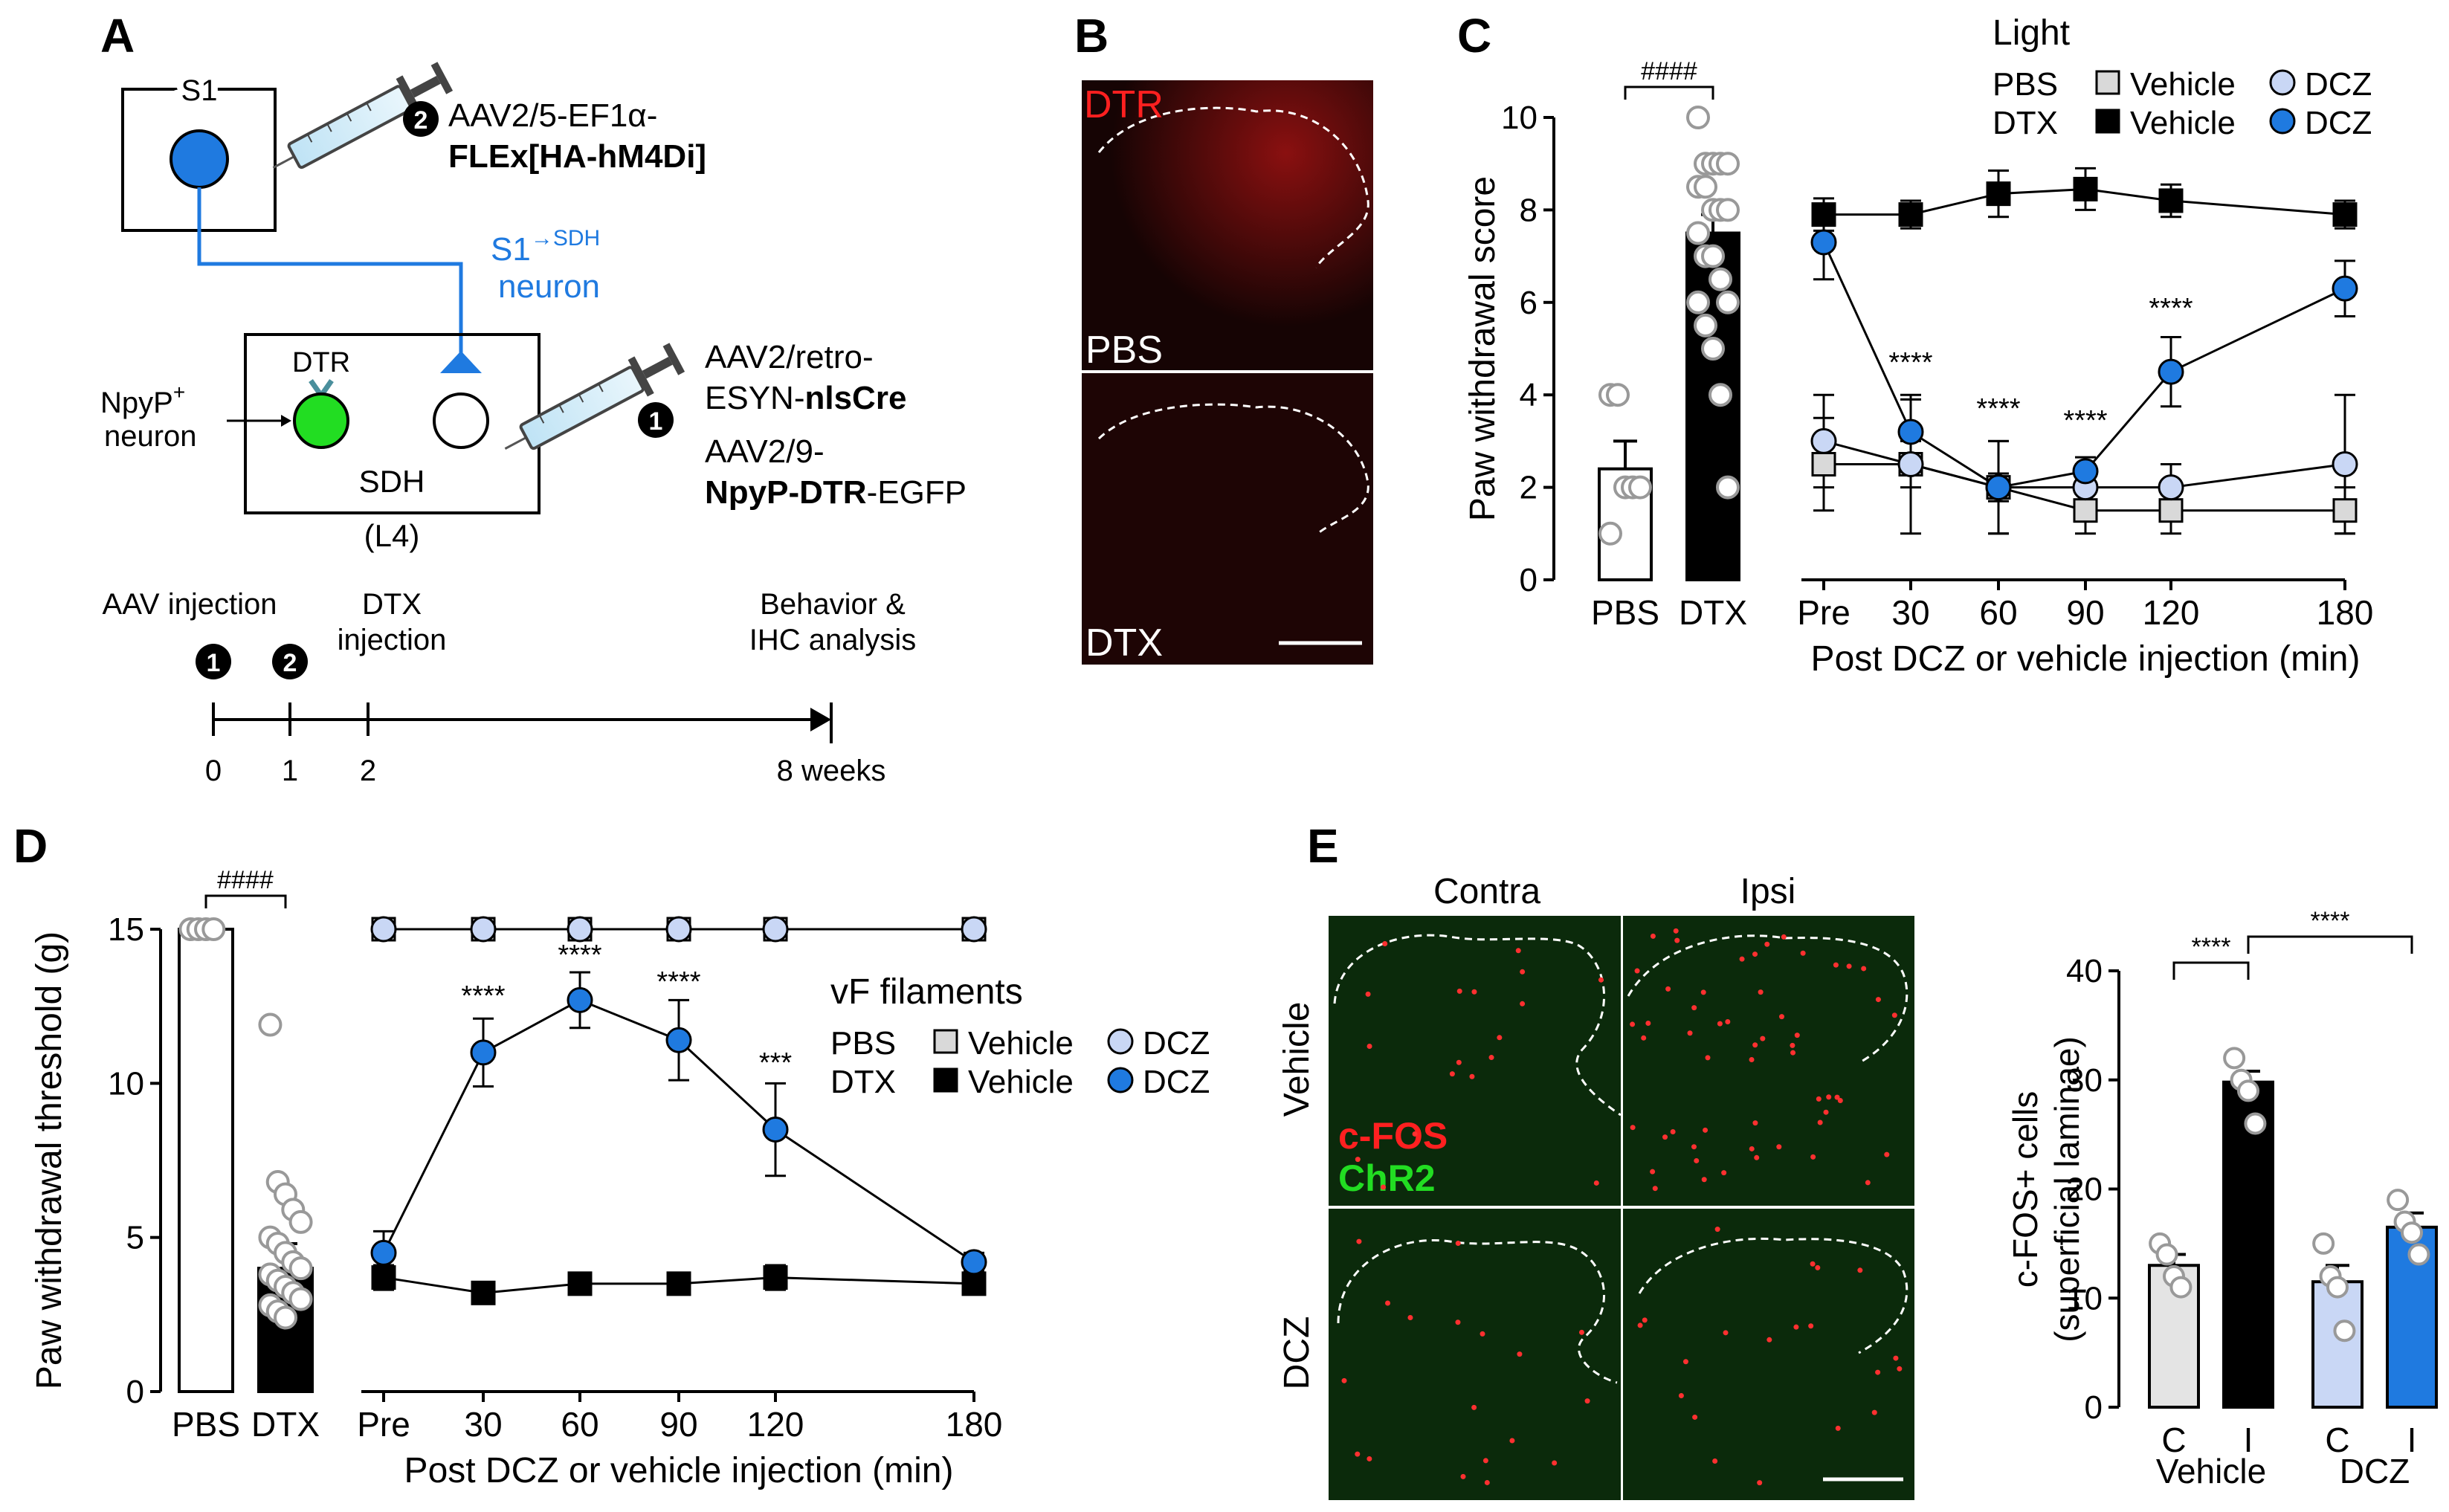  I want to click on outline-vehicle-ipsi, so click(1767, 999).